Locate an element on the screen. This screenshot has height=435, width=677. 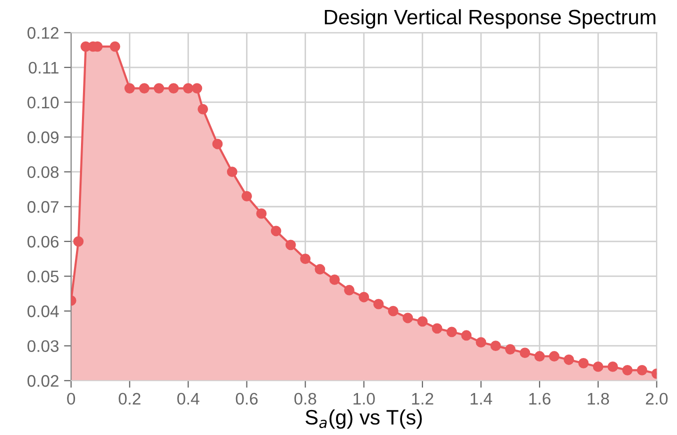
y-tick-label: 0.06 is located at coordinates (43, 242).